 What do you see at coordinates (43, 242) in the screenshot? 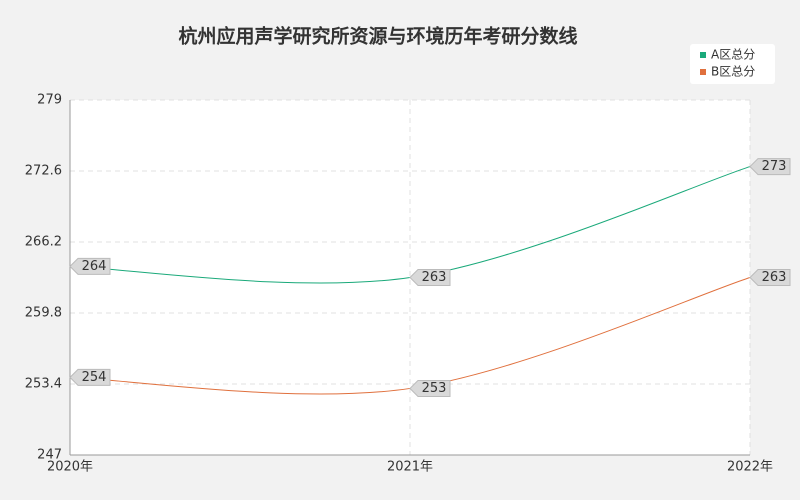
I see `y-tick-label: 266.2` at bounding box center [43, 242].